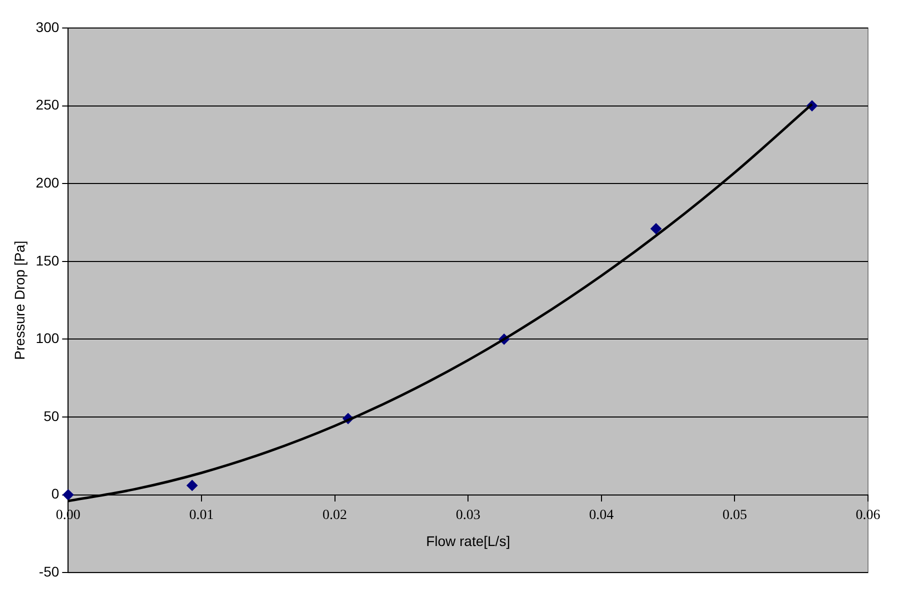 The height and width of the screenshot is (594, 898). I want to click on y-tick-label: 300, so click(48, 26).